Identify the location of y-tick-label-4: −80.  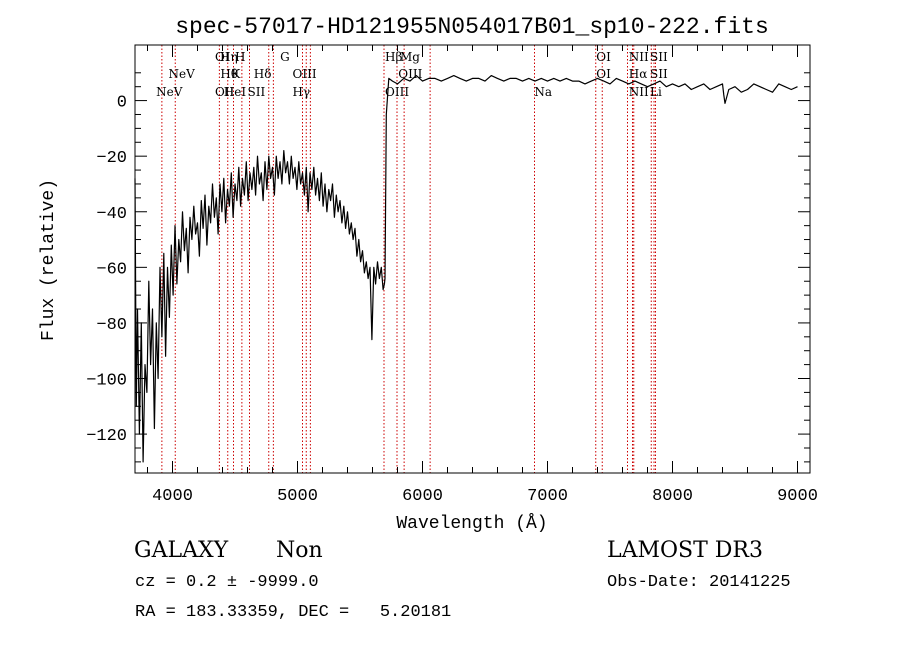
(111, 325).